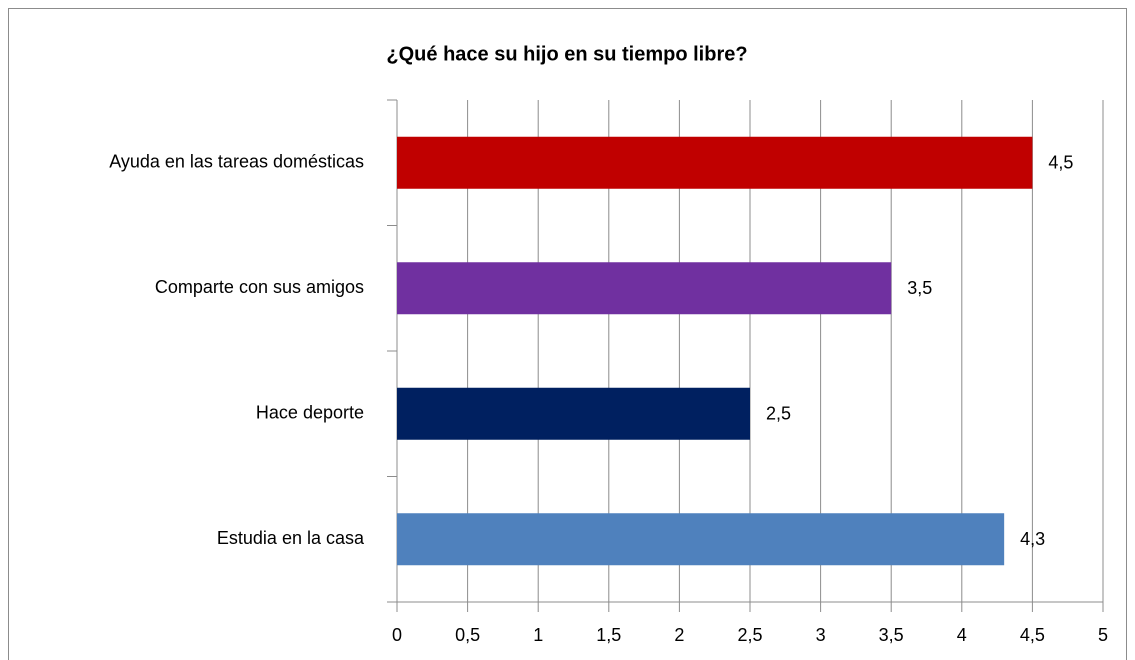 This screenshot has width=1135, height=660. I want to click on chart-title: ¿Qué hace su hijo en su tiempo libre?, so click(566, 54).